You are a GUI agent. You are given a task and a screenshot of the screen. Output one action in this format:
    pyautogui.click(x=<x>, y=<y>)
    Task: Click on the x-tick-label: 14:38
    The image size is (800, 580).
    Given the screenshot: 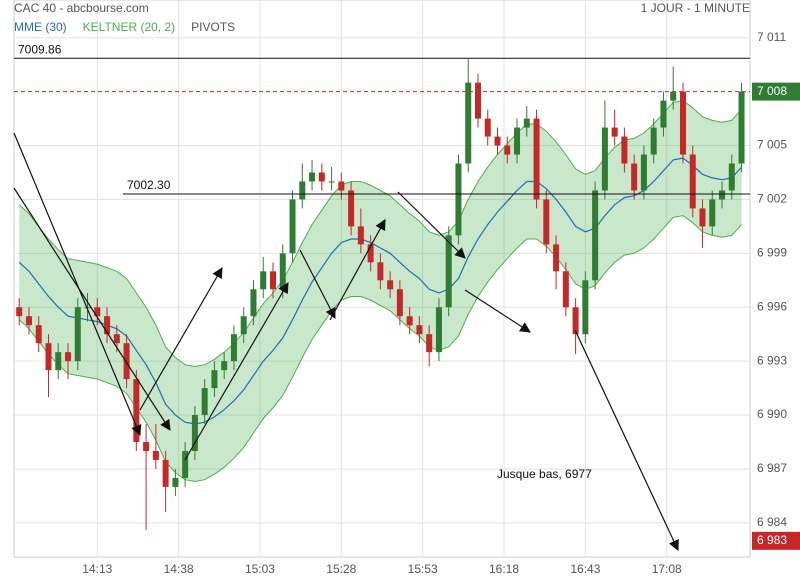 What is the action you would take?
    pyautogui.click(x=179, y=569)
    